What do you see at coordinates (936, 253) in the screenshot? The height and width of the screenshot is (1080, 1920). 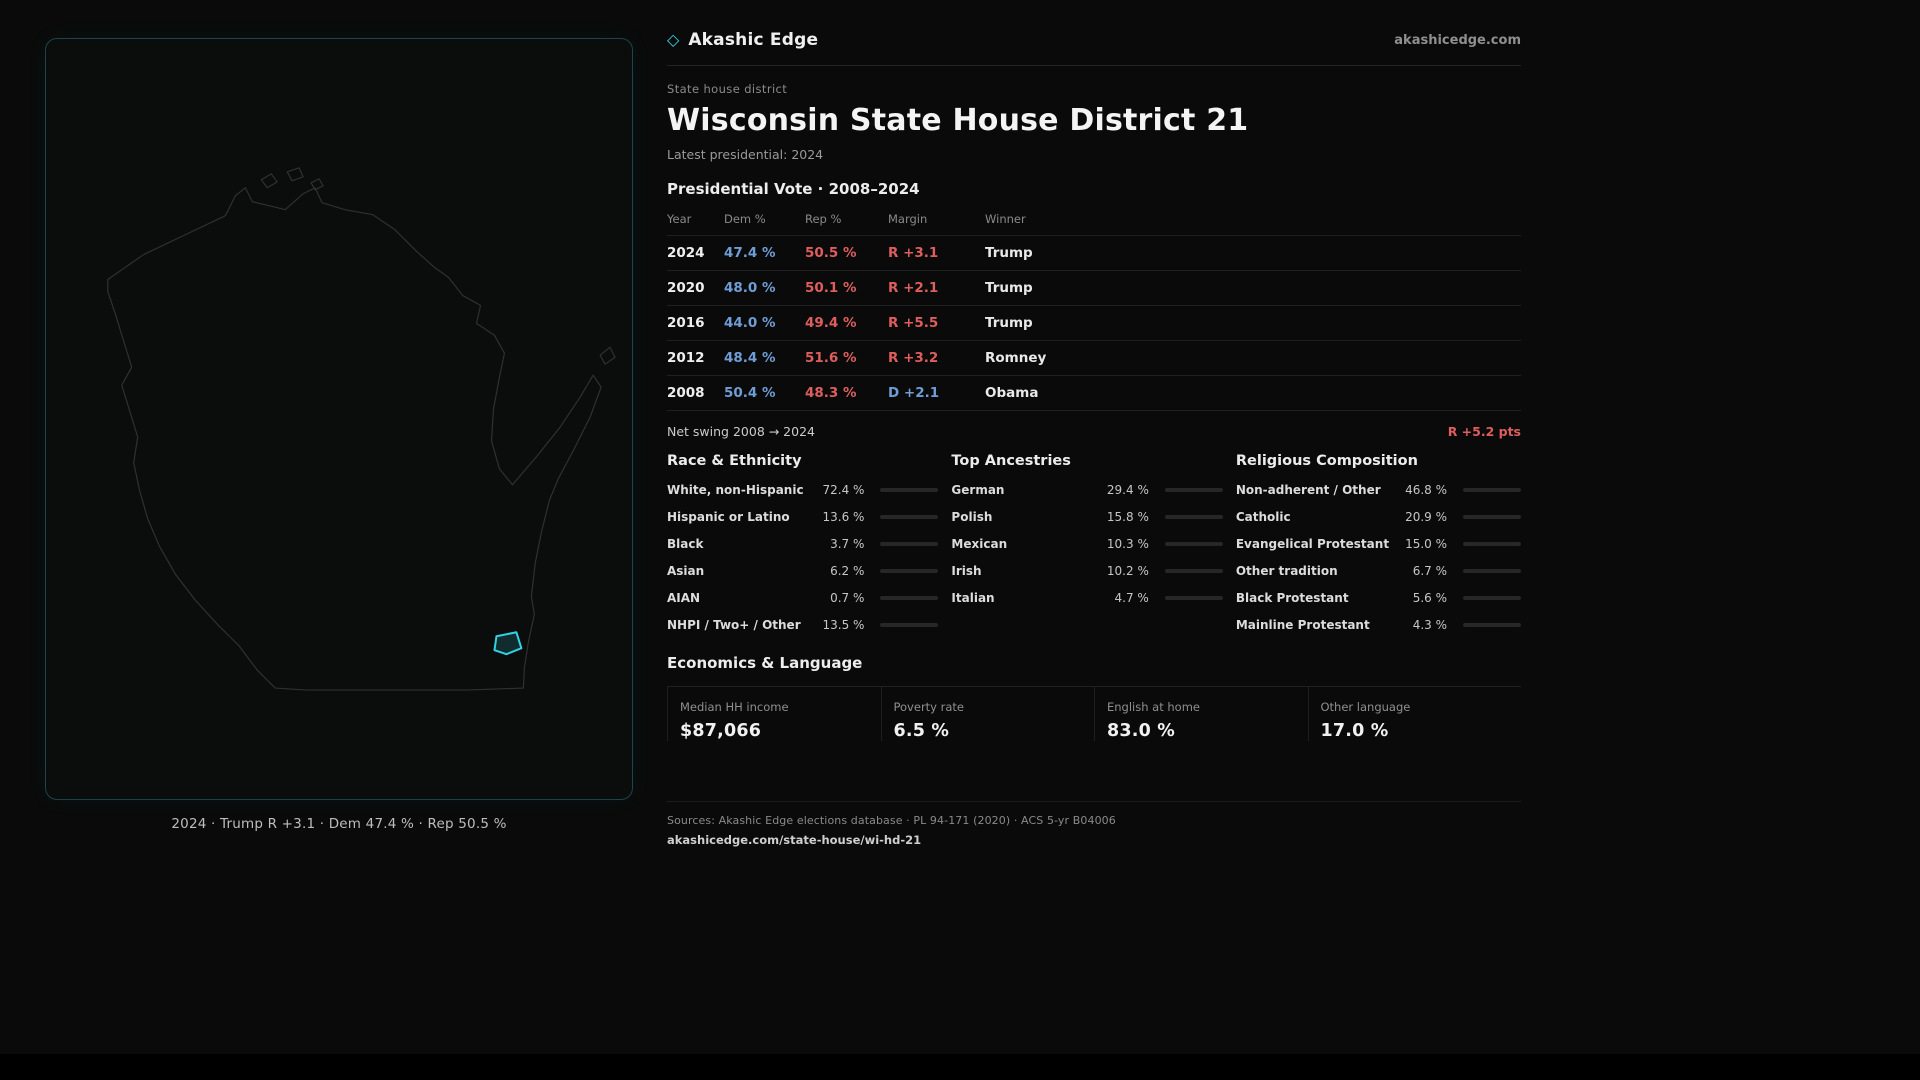 I see `margin-cell: R +3.1` at bounding box center [936, 253].